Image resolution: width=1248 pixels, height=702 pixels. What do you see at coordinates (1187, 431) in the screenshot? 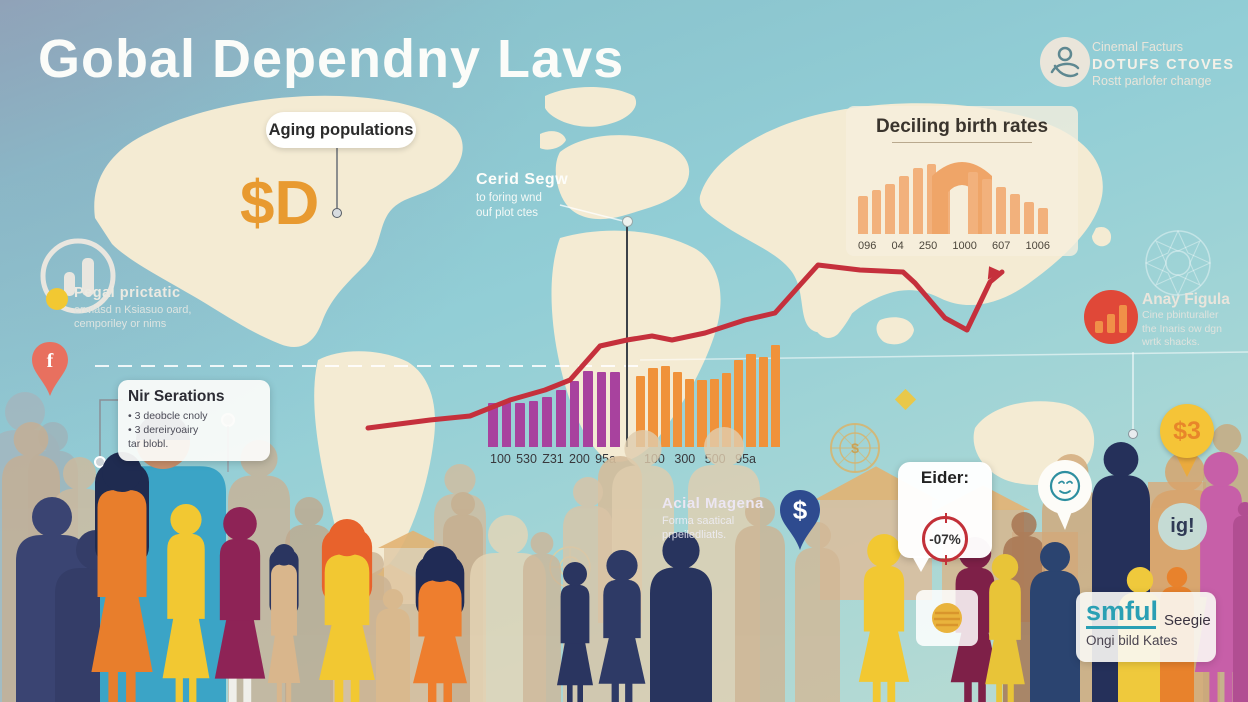
I see `coin-3-icon: $3` at bounding box center [1187, 431].